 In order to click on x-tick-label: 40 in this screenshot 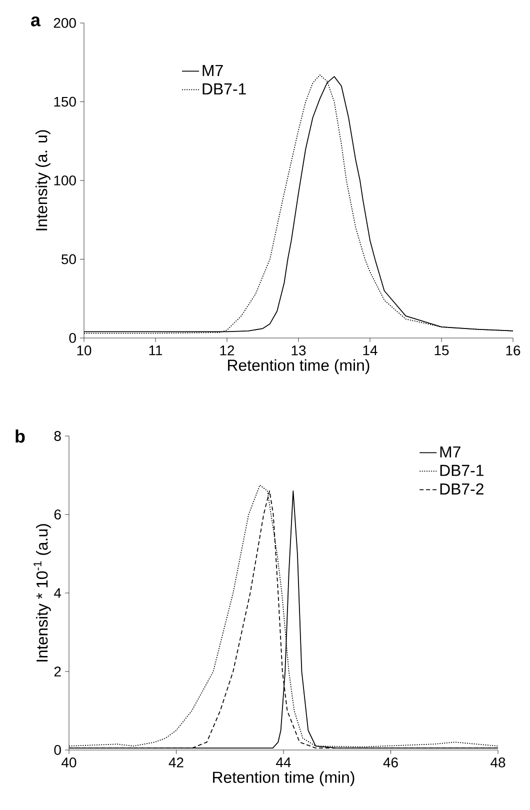, I will do `click(69, 763)`.